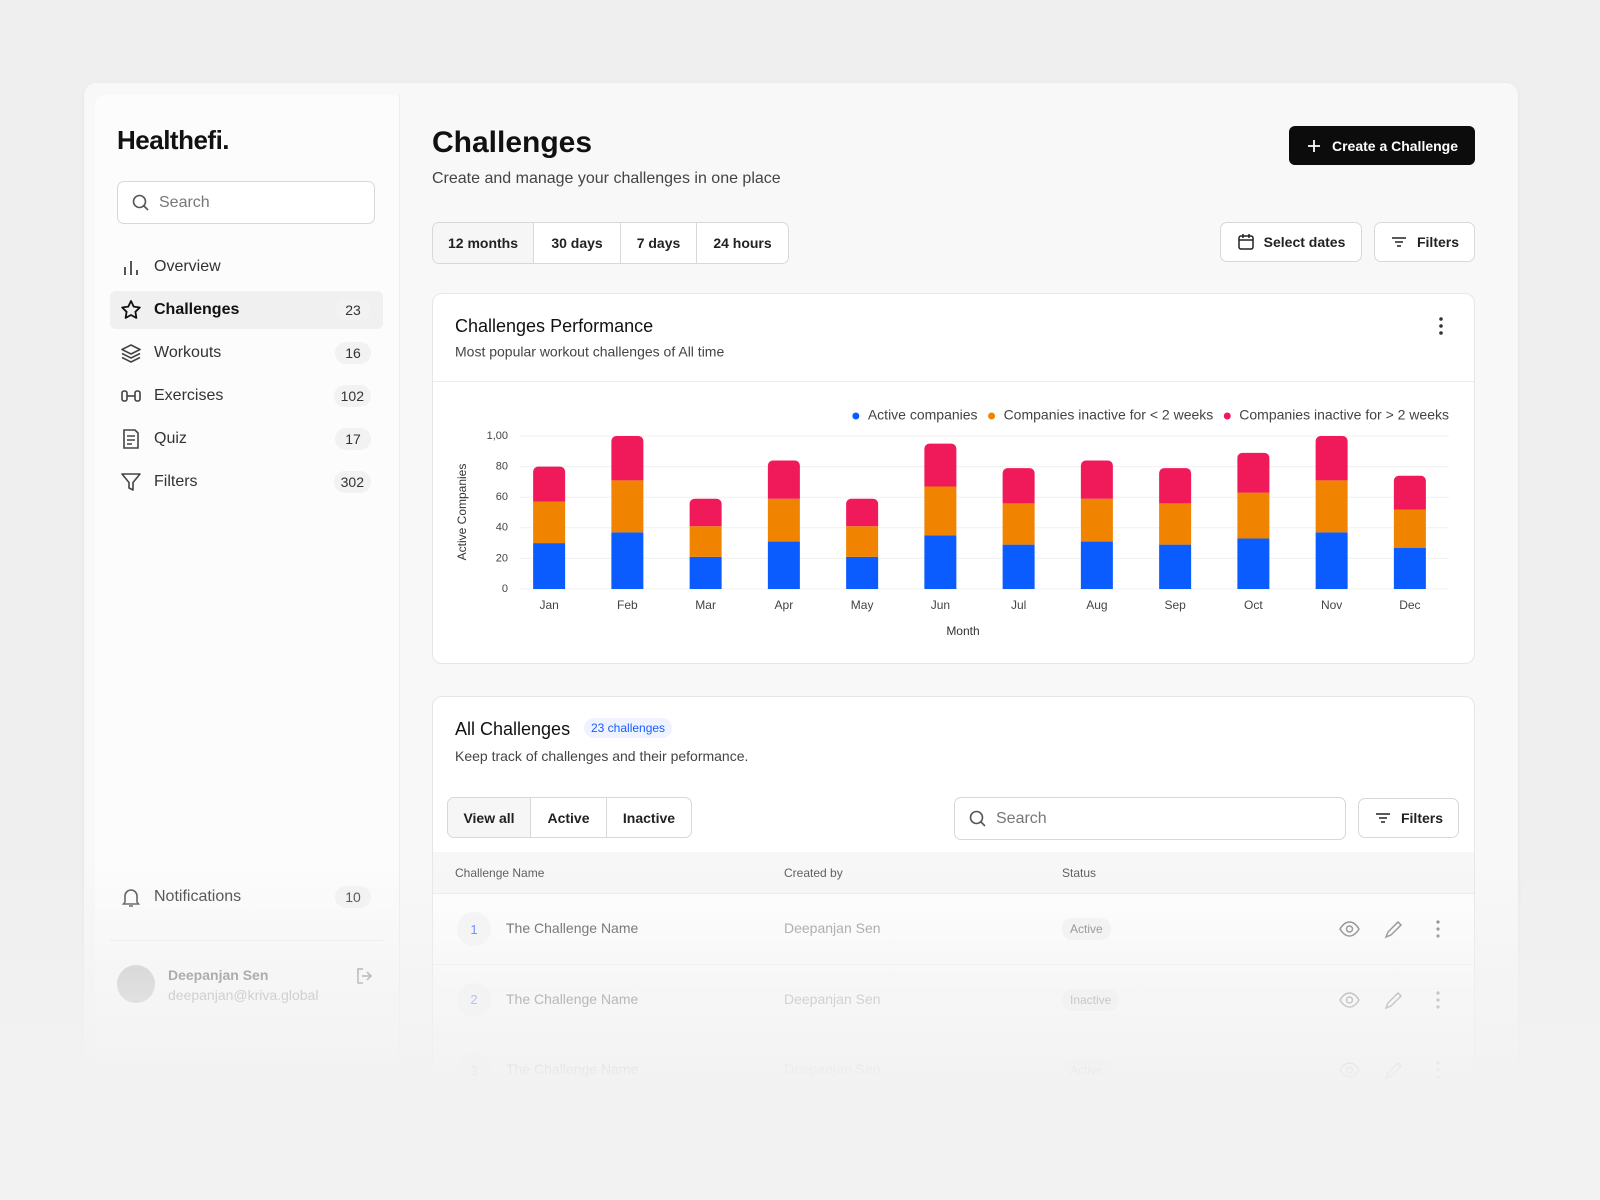 Image resolution: width=1600 pixels, height=1200 pixels. Describe the element at coordinates (1086, 929) in the screenshot. I see `status-pill: Active` at that location.